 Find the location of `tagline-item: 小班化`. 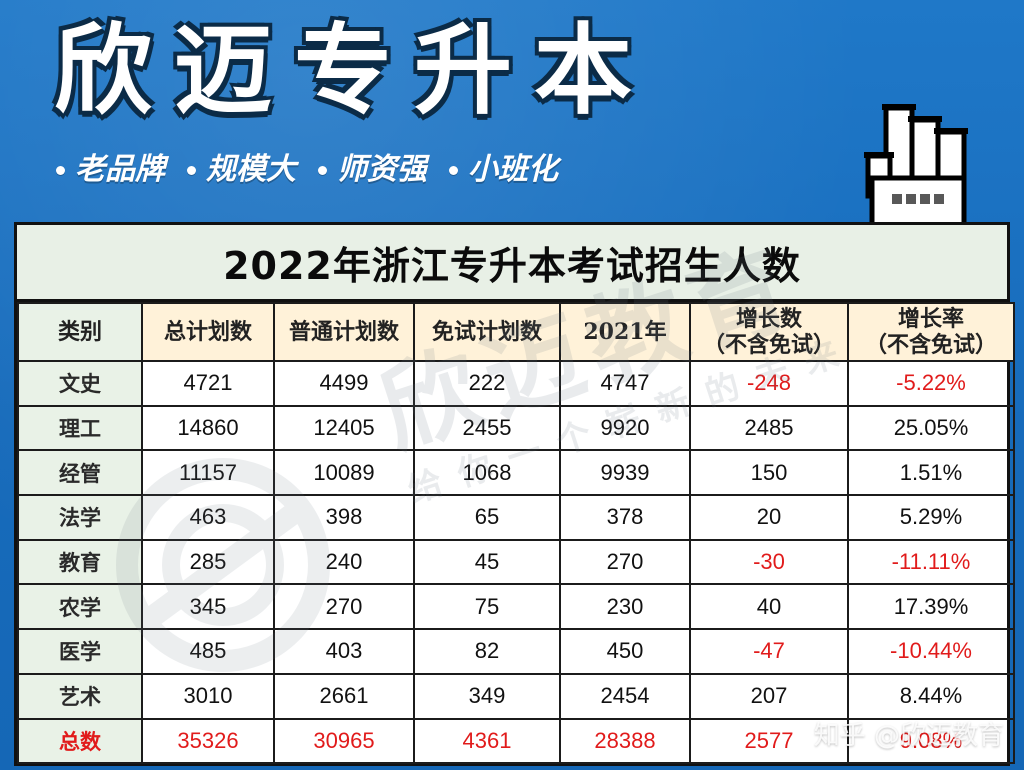

tagline-item: 小班化 is located at coordinates (503, 170).